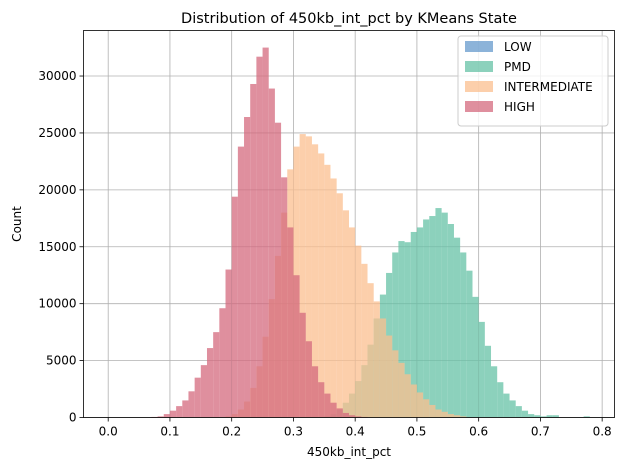 Image resolution: width=630 pixels, height=470 pixels. I want to click on legend-swatch-intermediate, so click(479, 86).